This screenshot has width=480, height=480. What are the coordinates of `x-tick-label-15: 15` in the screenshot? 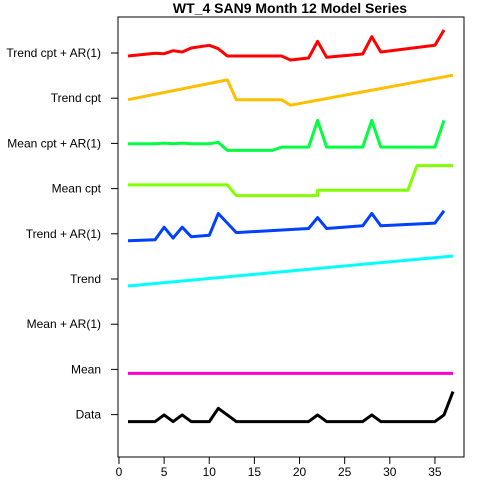 It's located at (255, 472).